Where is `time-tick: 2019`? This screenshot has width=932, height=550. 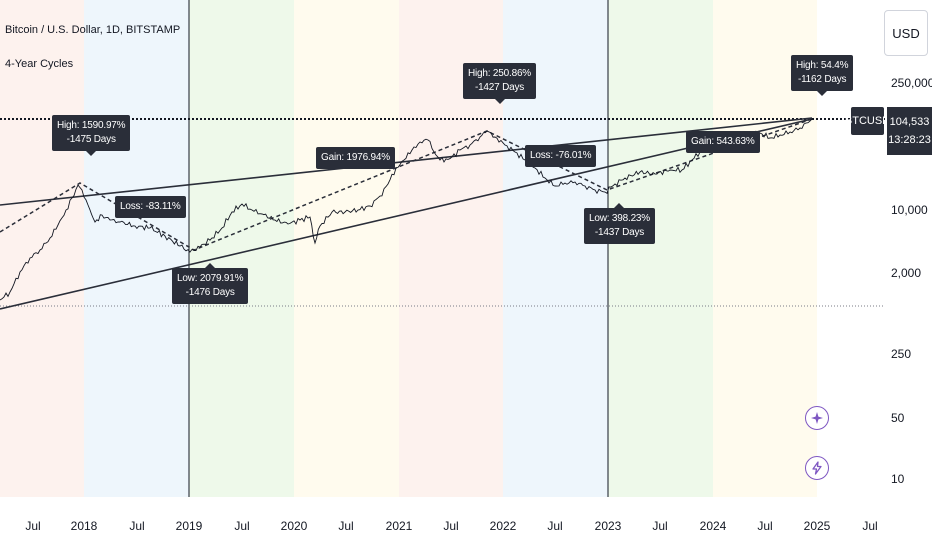
time-tick: 2019 is located at coordinates (189, 526).